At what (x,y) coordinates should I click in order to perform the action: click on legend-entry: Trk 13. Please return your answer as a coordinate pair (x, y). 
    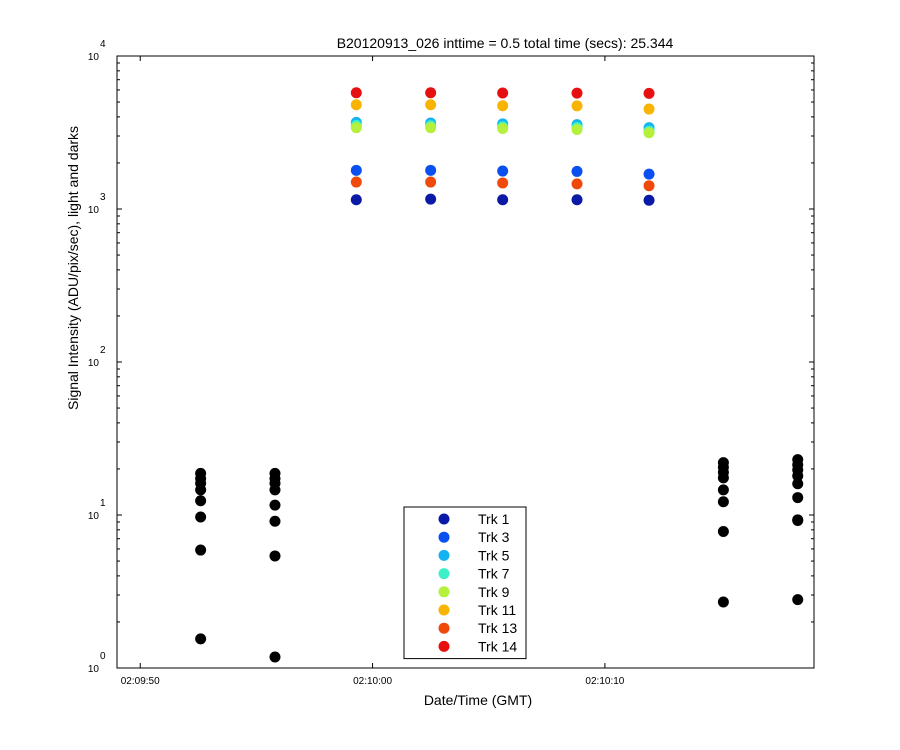
    Looking at the image, I should click on (497, 628).